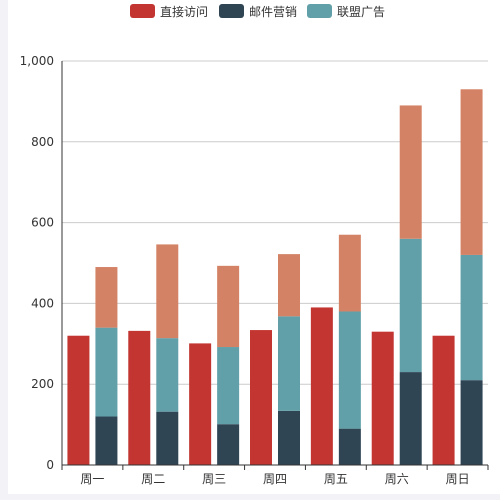 The width and height of the screenshot is (500, 500). I want to click on bar-s1-周五, so click(321, 386).